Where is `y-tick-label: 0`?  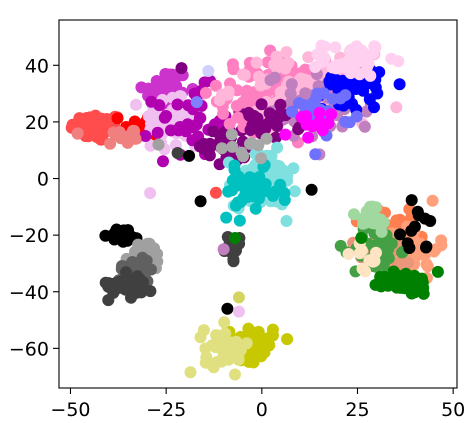
y-tick-label: 0 is located at coordinates (43, 180).